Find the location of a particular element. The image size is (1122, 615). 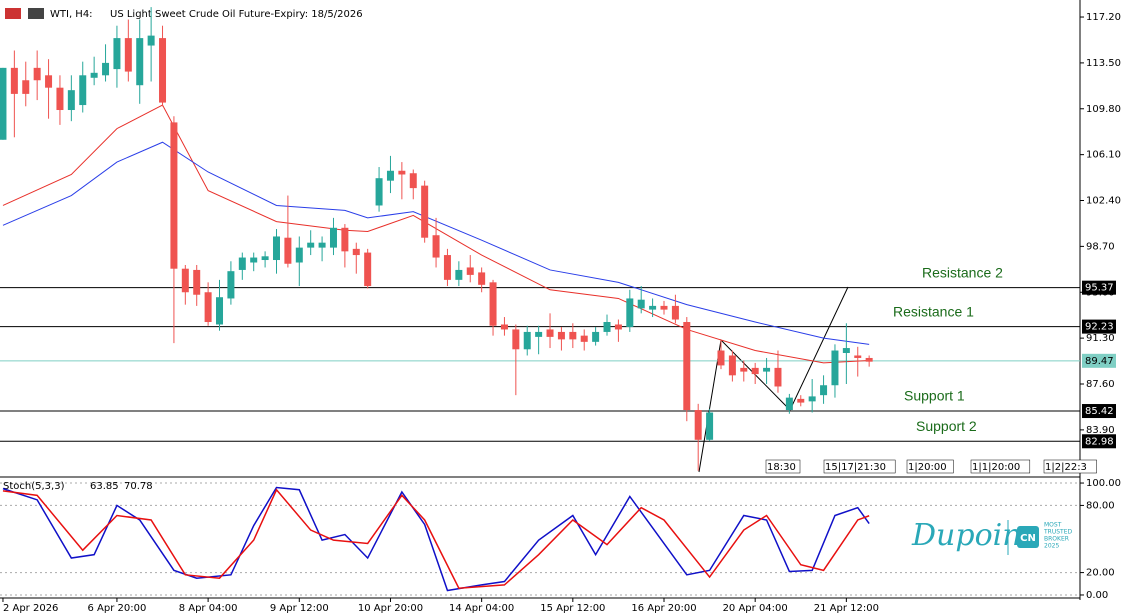

level-value: 89.47 is located at coordinates (1099, 361).